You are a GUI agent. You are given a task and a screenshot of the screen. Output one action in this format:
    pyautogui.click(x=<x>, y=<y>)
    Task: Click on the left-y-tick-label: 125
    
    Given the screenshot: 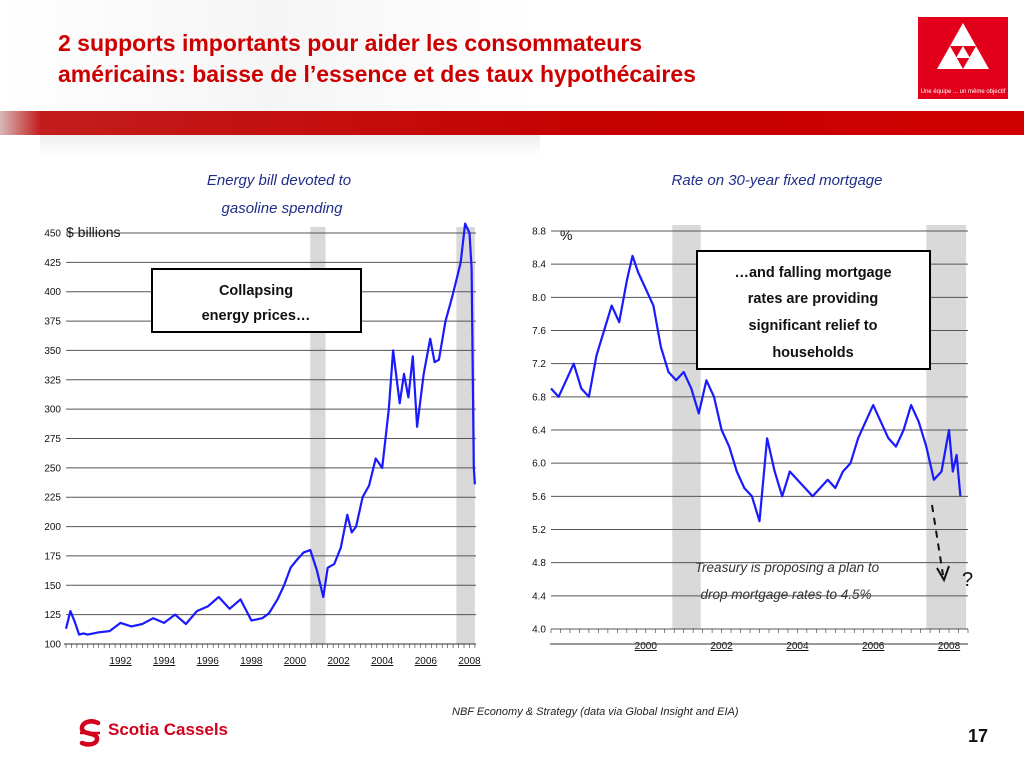 What is the action you would take?
    pyautogui.click(x=52, y=615)
    